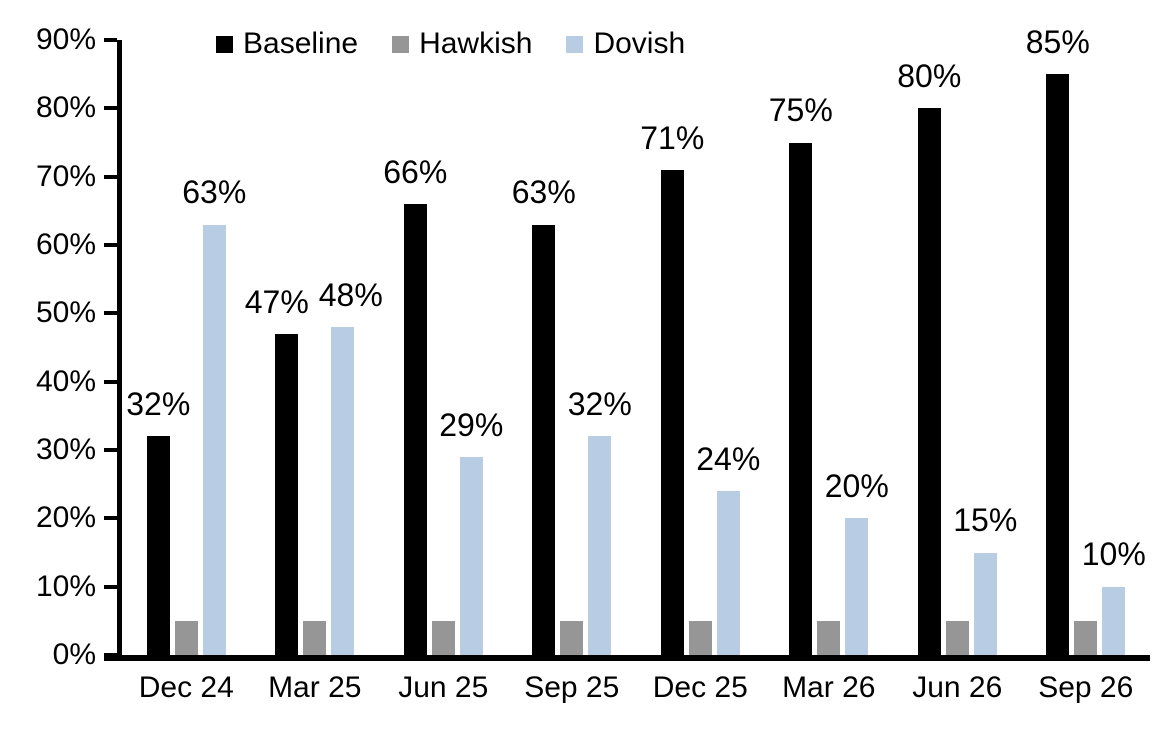 The width and height of the screenshot is (1152, 729). I want to click on y-tick-label: 60%, so click(65, 244).